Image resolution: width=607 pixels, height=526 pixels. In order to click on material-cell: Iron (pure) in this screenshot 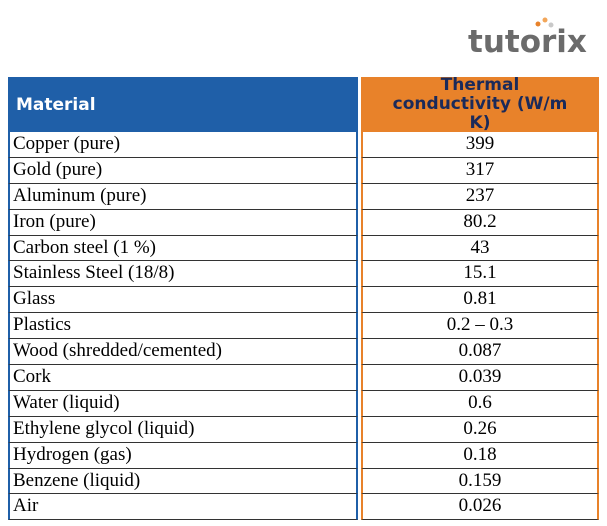, I will do `click(183, 222)`.